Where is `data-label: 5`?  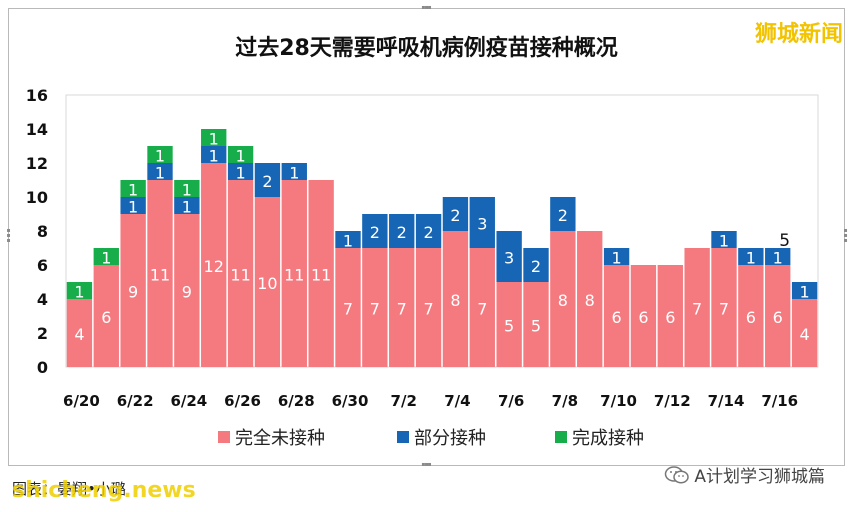 data-label: 5 is located at coordinates (536, 326).